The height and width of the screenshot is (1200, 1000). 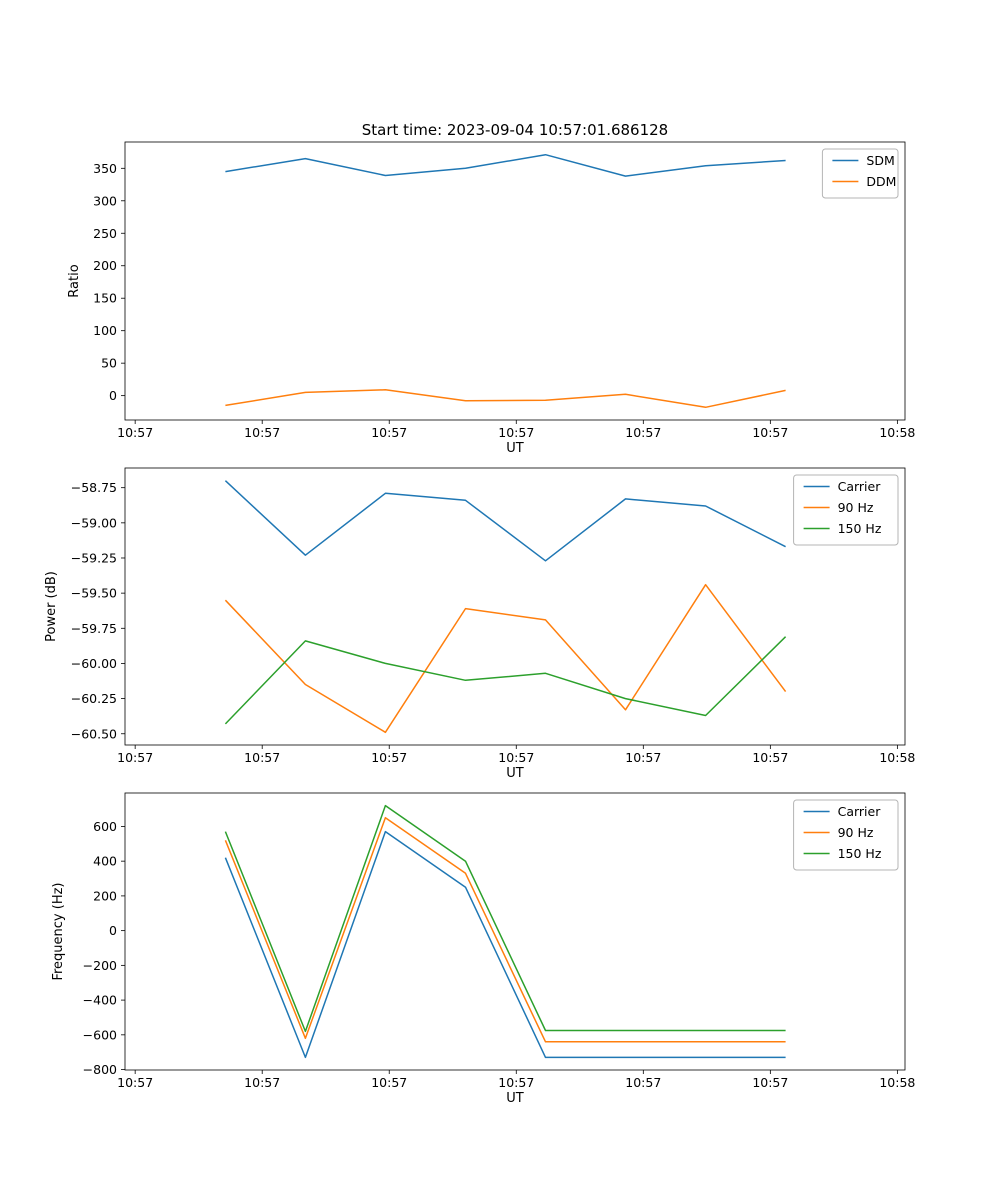 I want to click on y-tick-label: 250, so click(x=105, y=233).